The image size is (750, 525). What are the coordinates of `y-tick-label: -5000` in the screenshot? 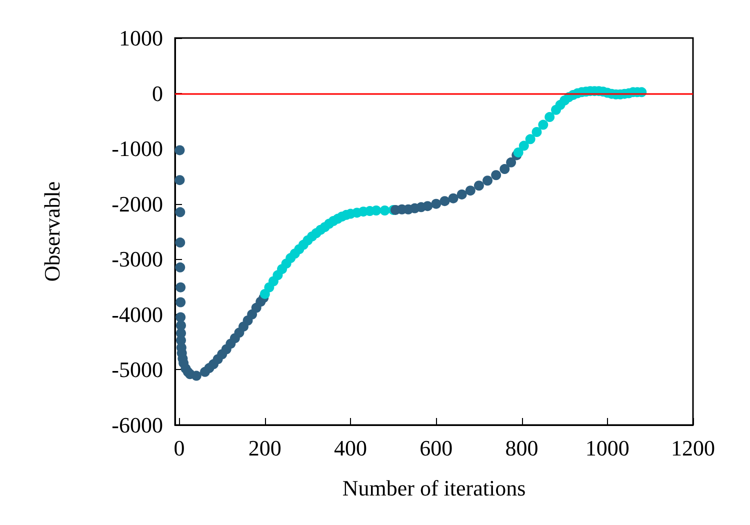 It's located at (137, 369).